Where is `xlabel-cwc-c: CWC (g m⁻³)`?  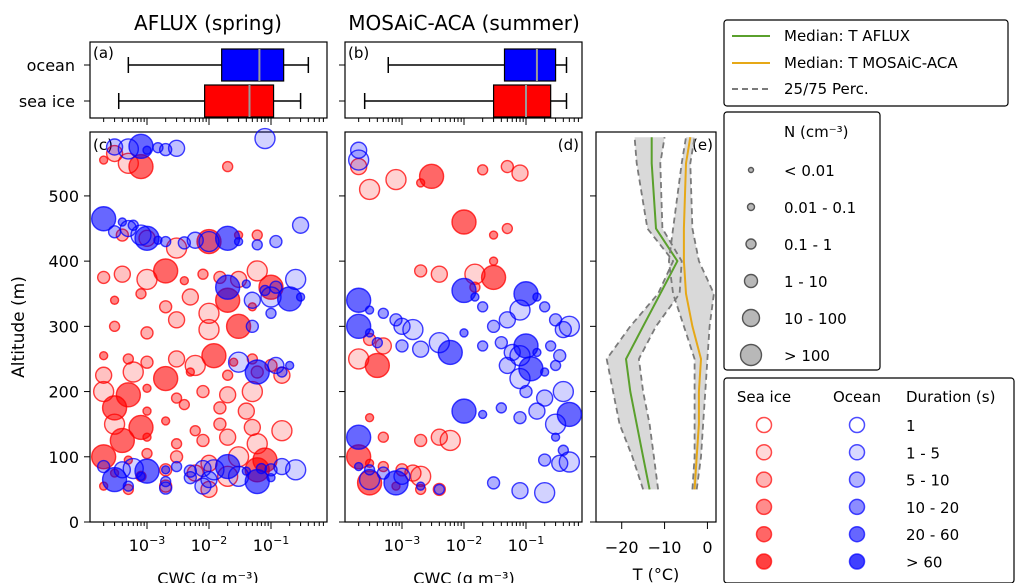
xlabel-cwc-c: CWC (g m⁻³) is located at coordinates (207, 576).